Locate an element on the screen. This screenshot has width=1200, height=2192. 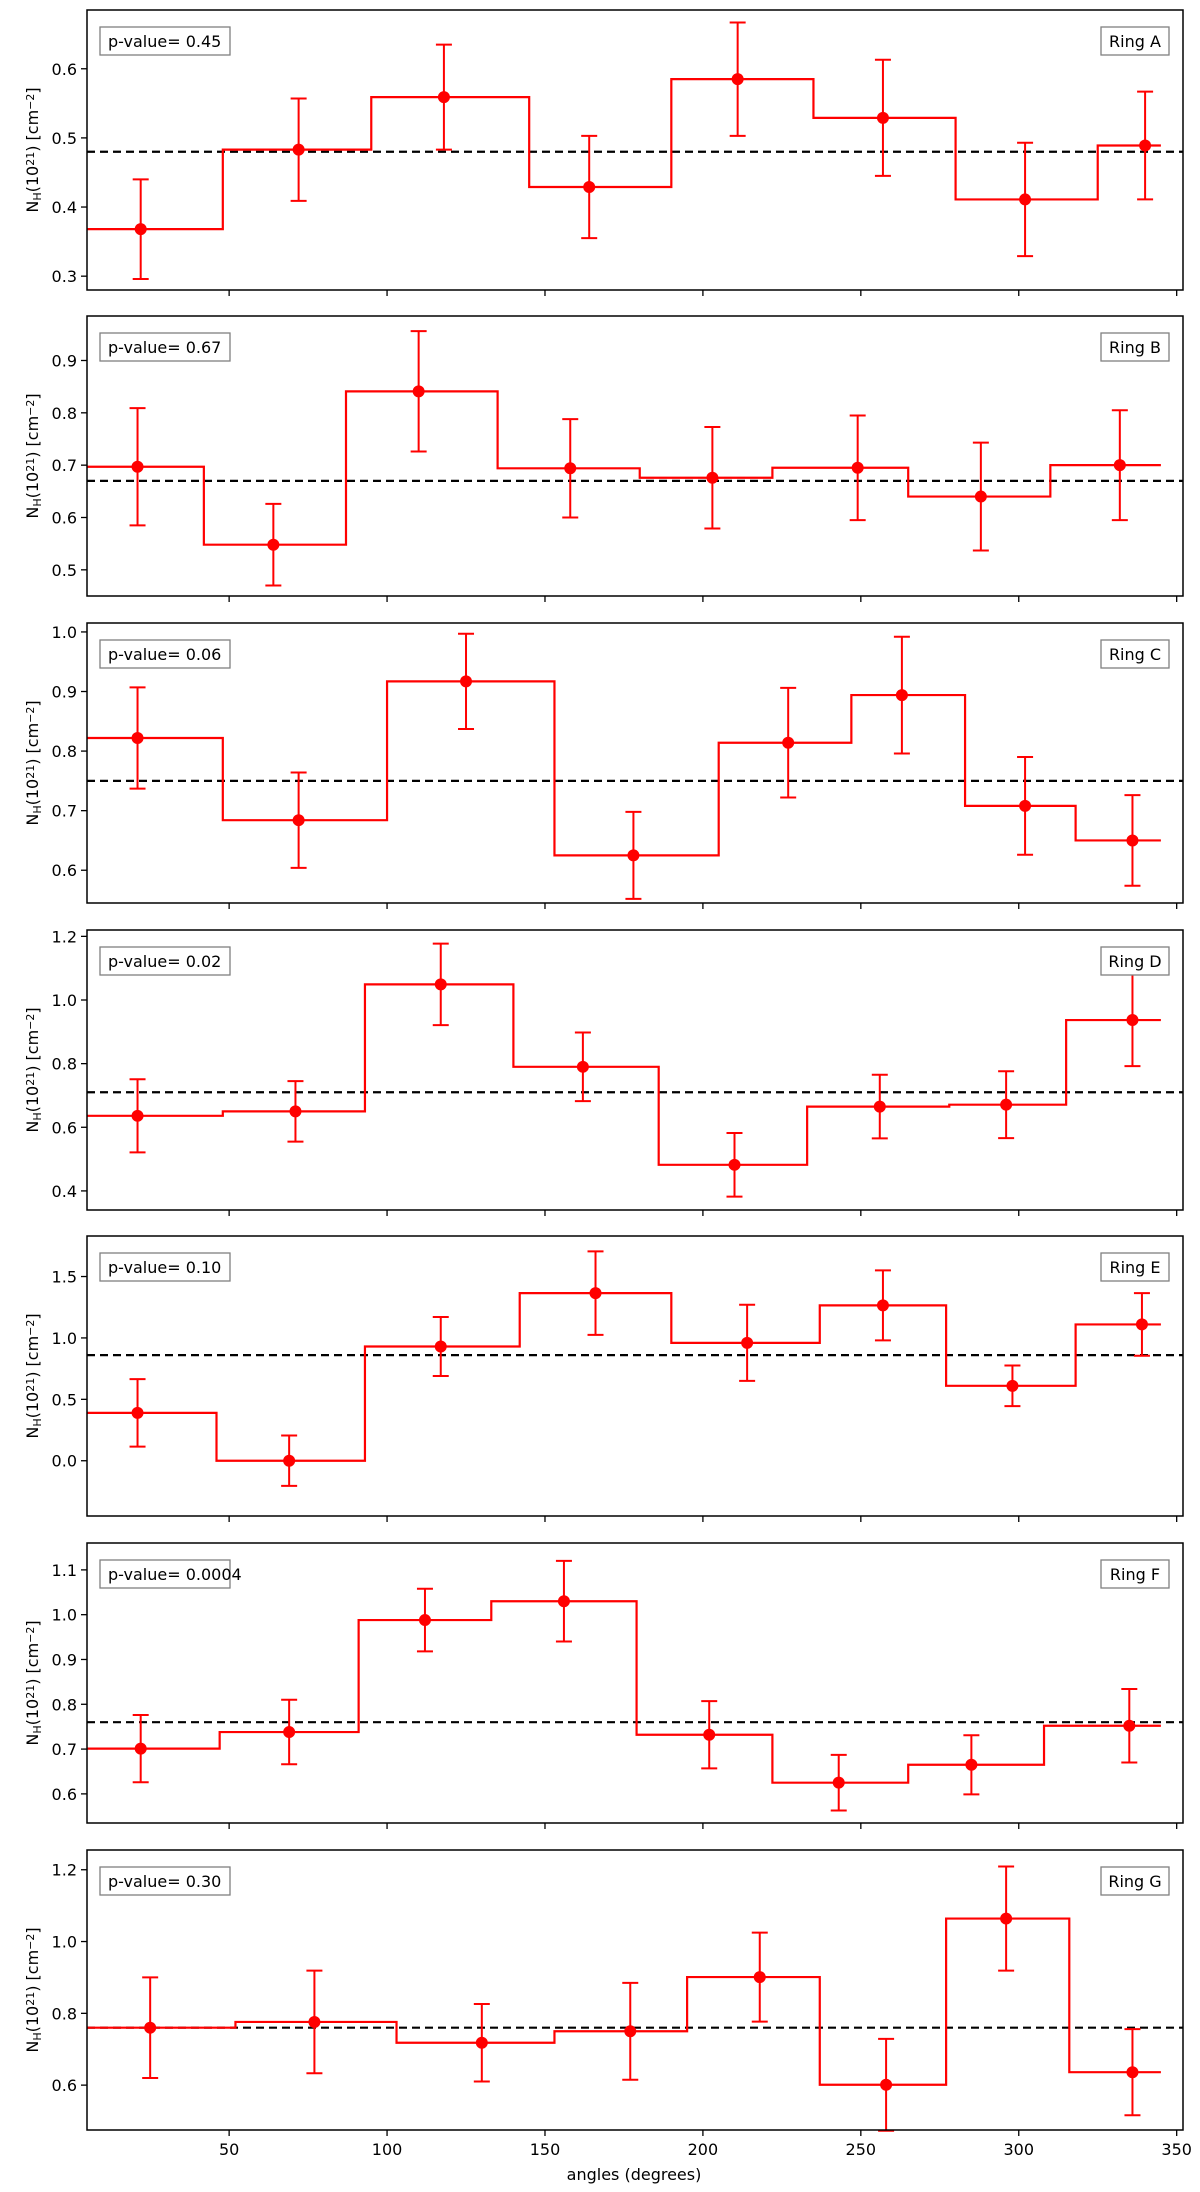
x-tick-label: 50 is located at coordinates (229, 2149).